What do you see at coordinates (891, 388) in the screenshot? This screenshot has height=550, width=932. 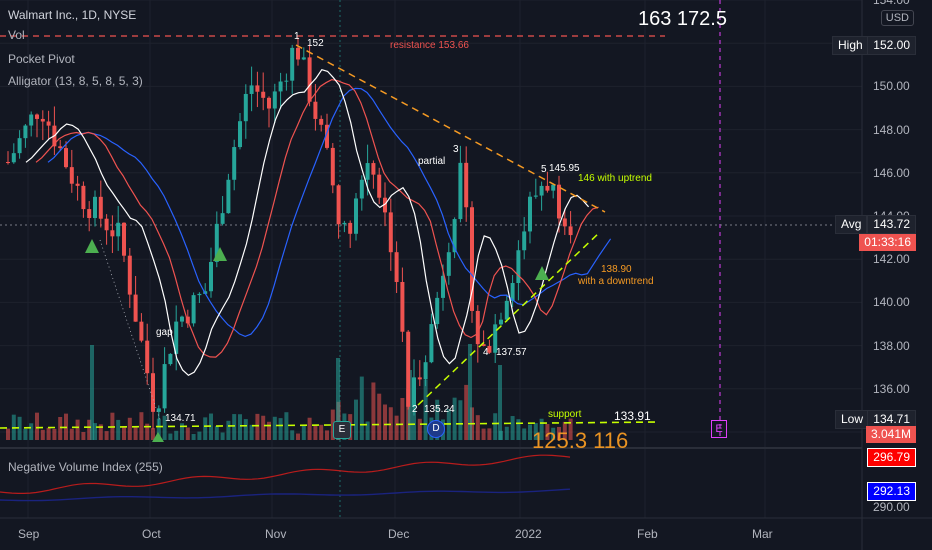 I see `price-tick-label: 136.00` at bounding box center [891, 388].